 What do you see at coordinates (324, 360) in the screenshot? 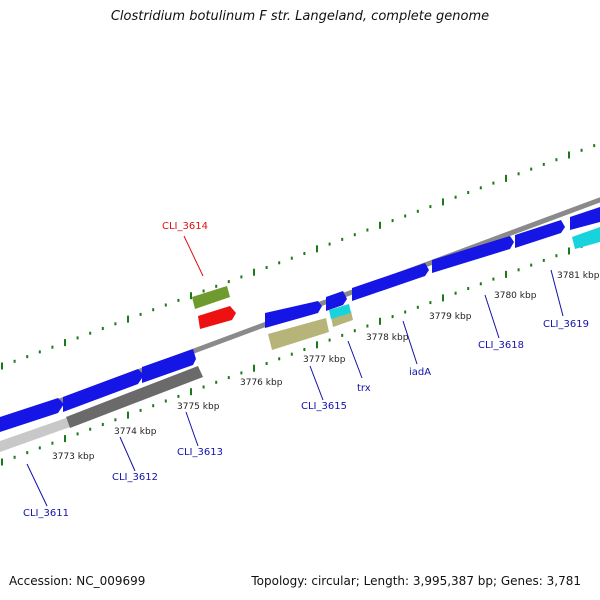
I see `scale-label: 3777 kbp` at bounding box center [324, 360].